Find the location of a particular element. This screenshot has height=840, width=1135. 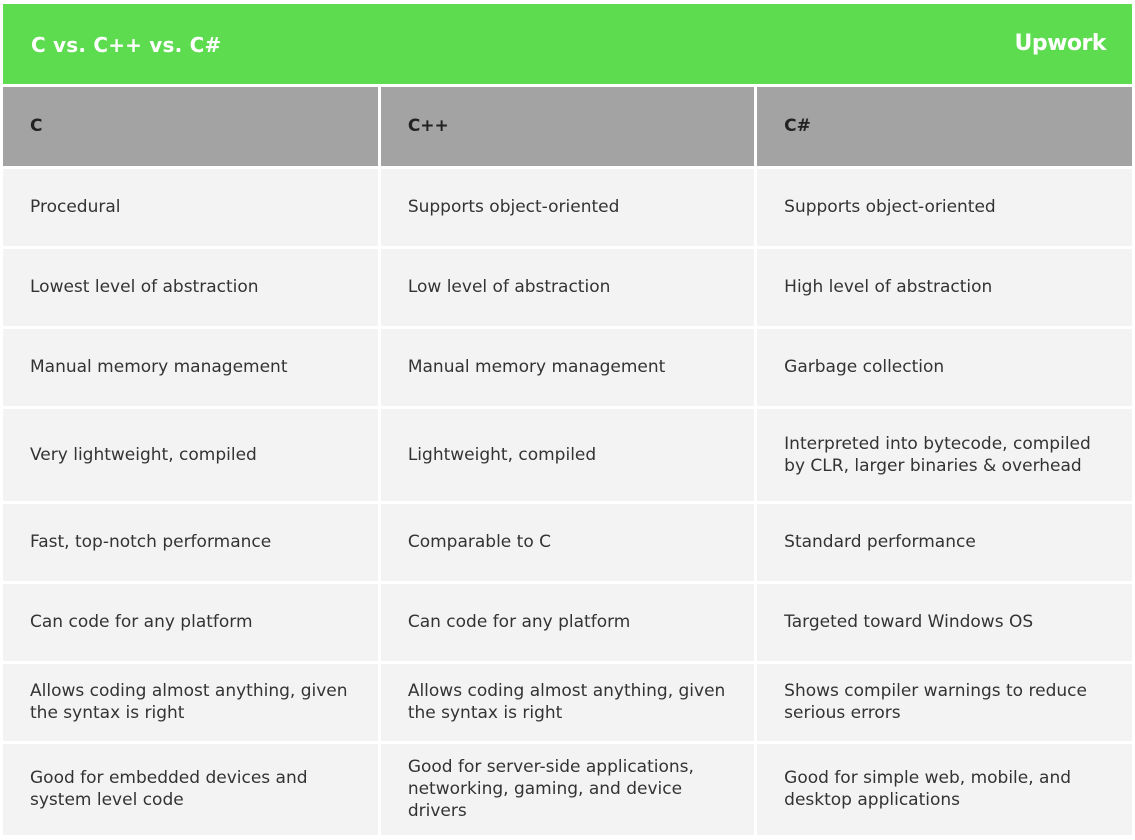

table-cell: Low level of abstraction is located at coordinates (568, 288).